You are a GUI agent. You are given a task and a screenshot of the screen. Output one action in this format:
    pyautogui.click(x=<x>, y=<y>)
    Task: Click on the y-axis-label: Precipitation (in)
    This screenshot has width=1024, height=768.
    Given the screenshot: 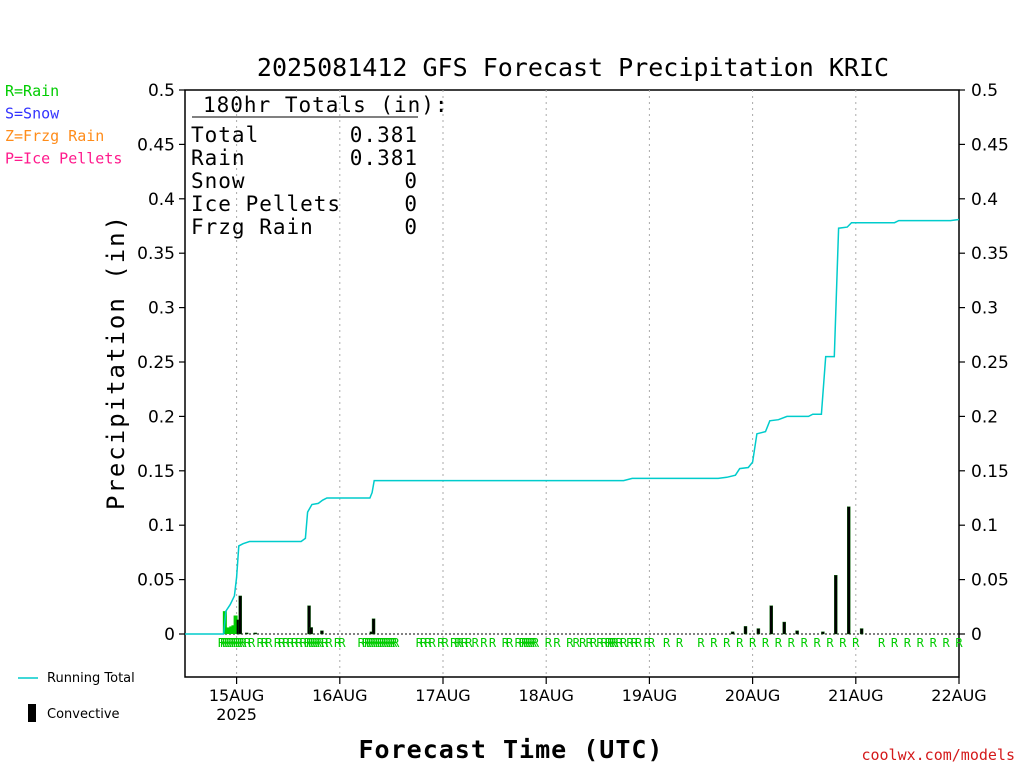 What is the action you would take?
    pyautogui.click(x=116, y=362)
    